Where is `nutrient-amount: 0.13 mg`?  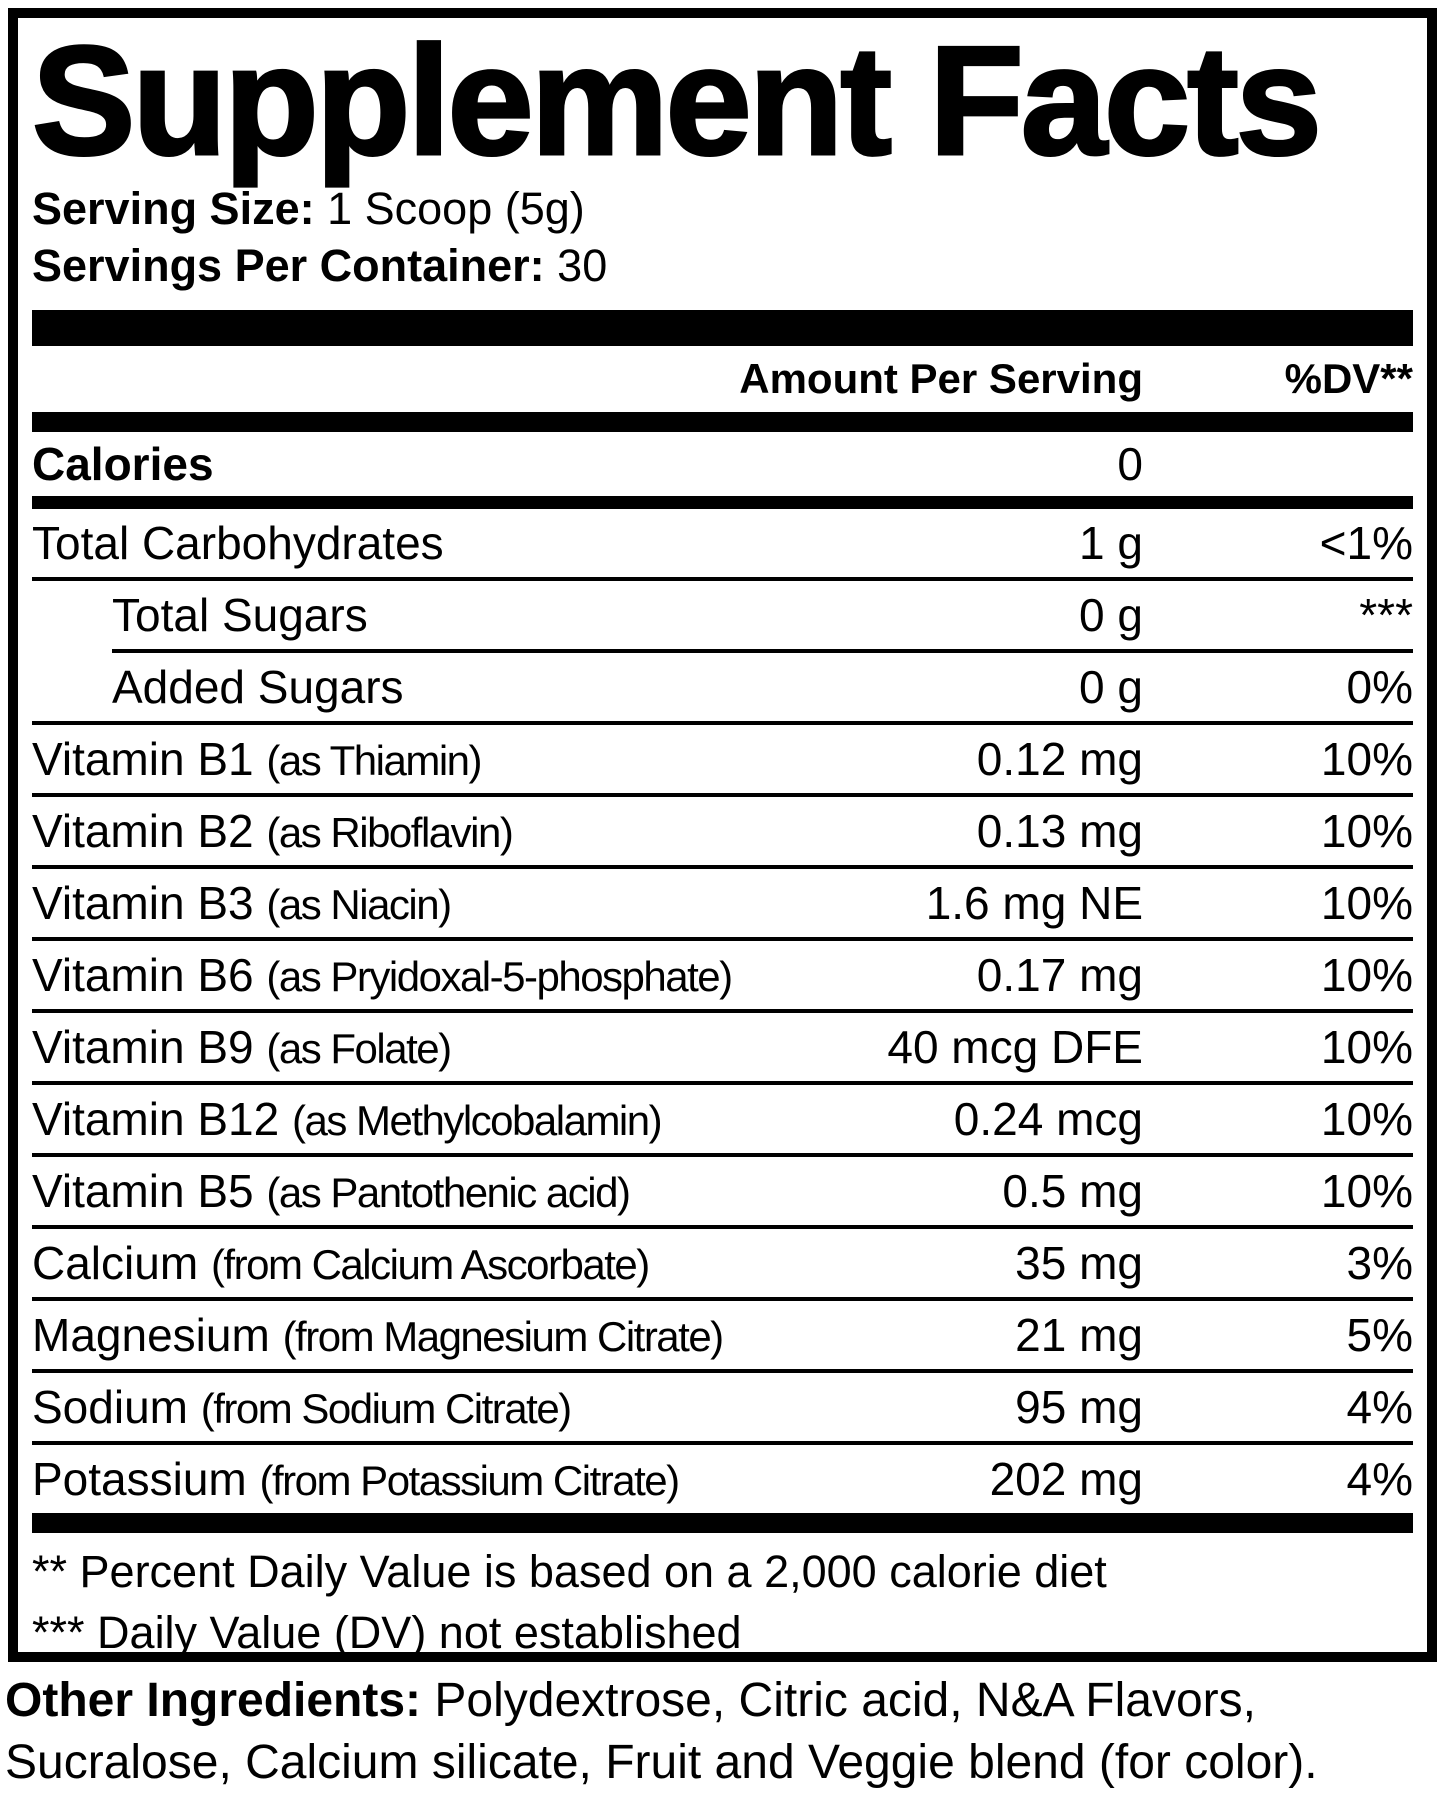
nutrient-amount: 0.13 mg is located at coordinates (1059, 831).